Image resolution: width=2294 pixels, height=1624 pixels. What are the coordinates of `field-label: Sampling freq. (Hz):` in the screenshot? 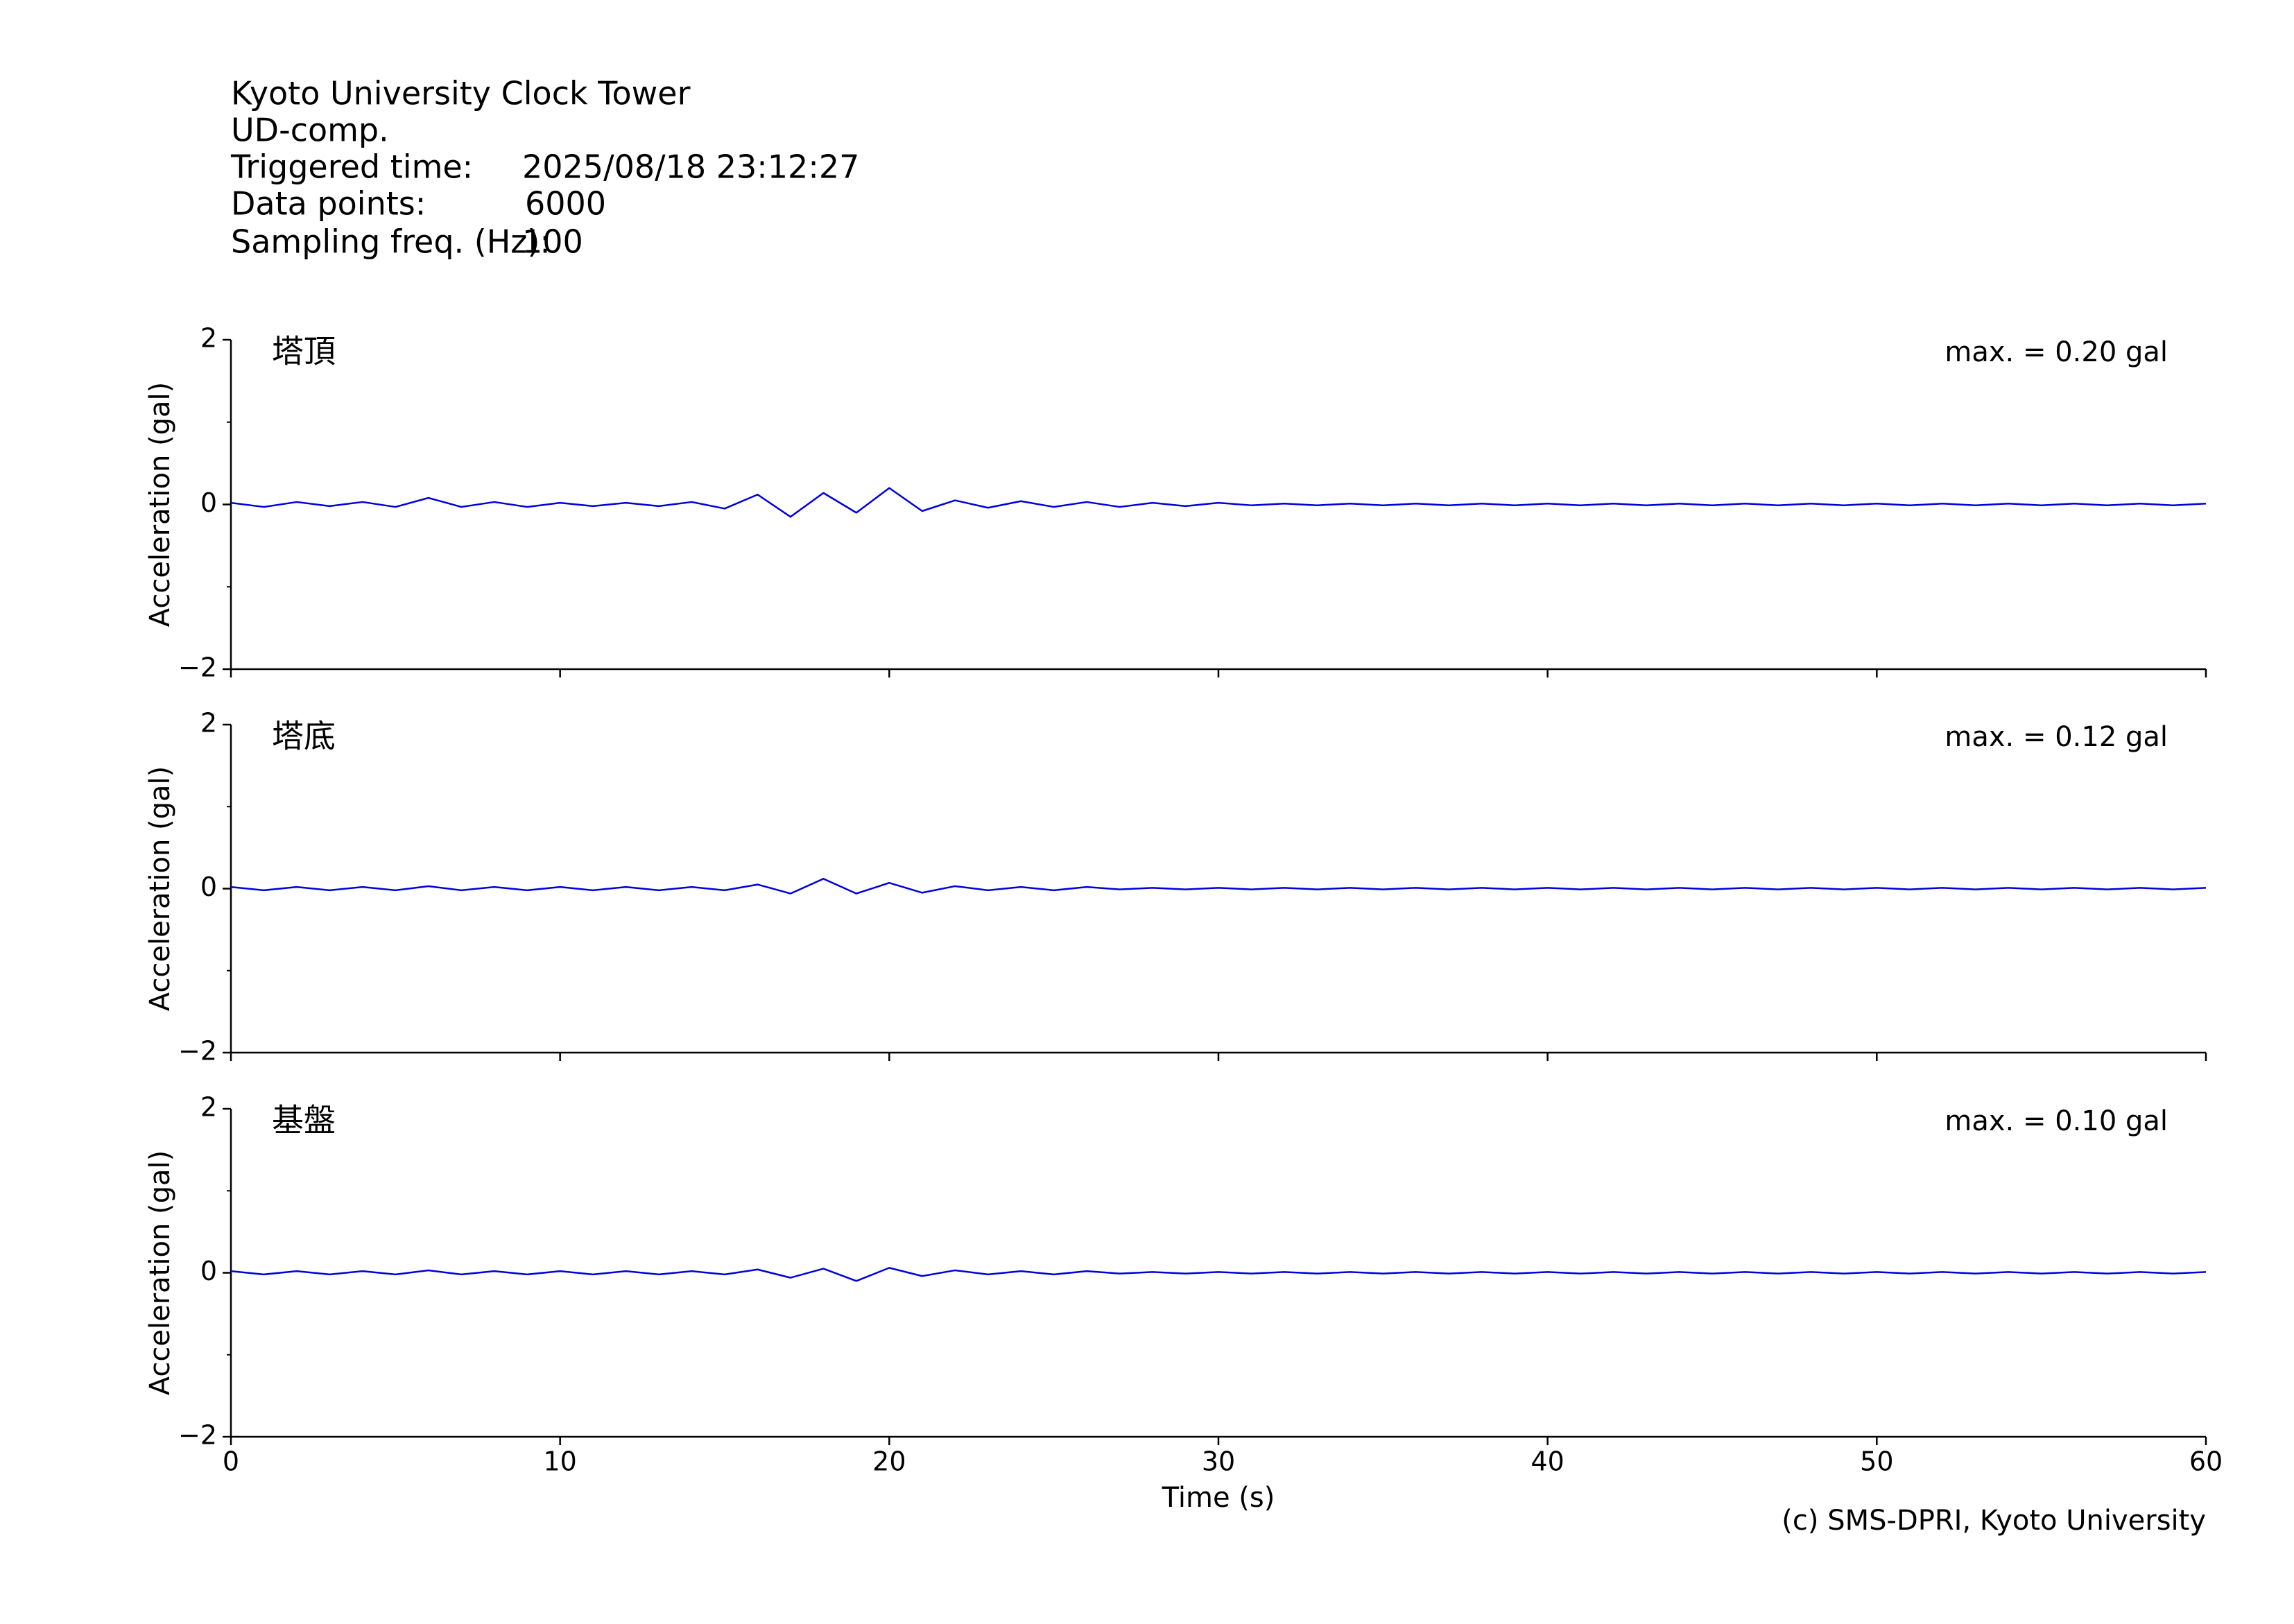 It's located at (391, 242).